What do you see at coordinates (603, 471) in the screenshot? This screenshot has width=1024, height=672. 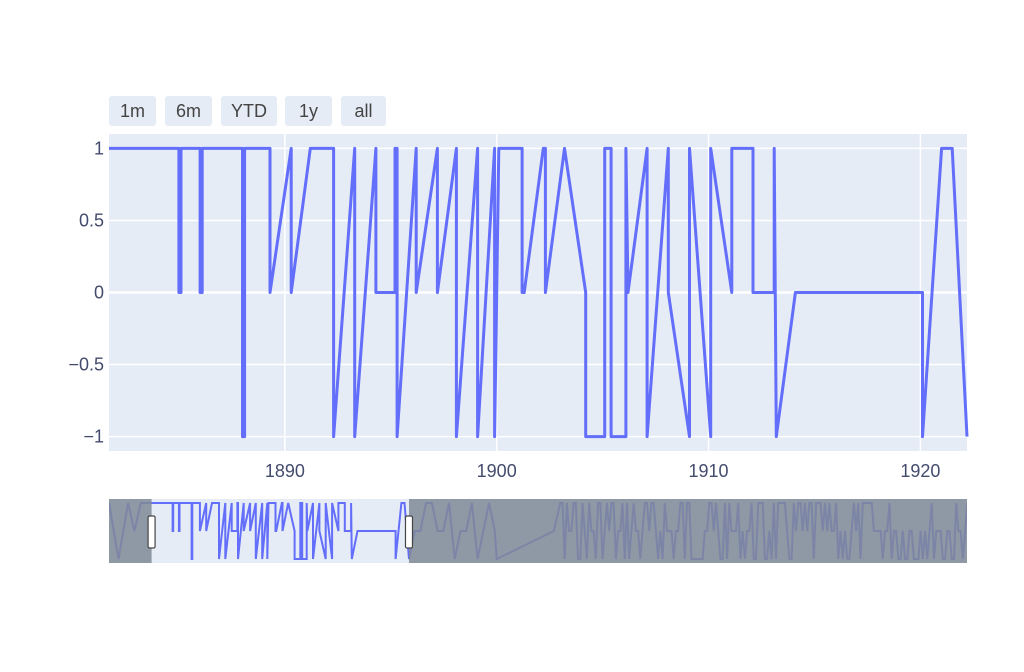 I see `x-axis-tick-labels: 1890 1900 1910 1920` at bounding box center [603, 471].